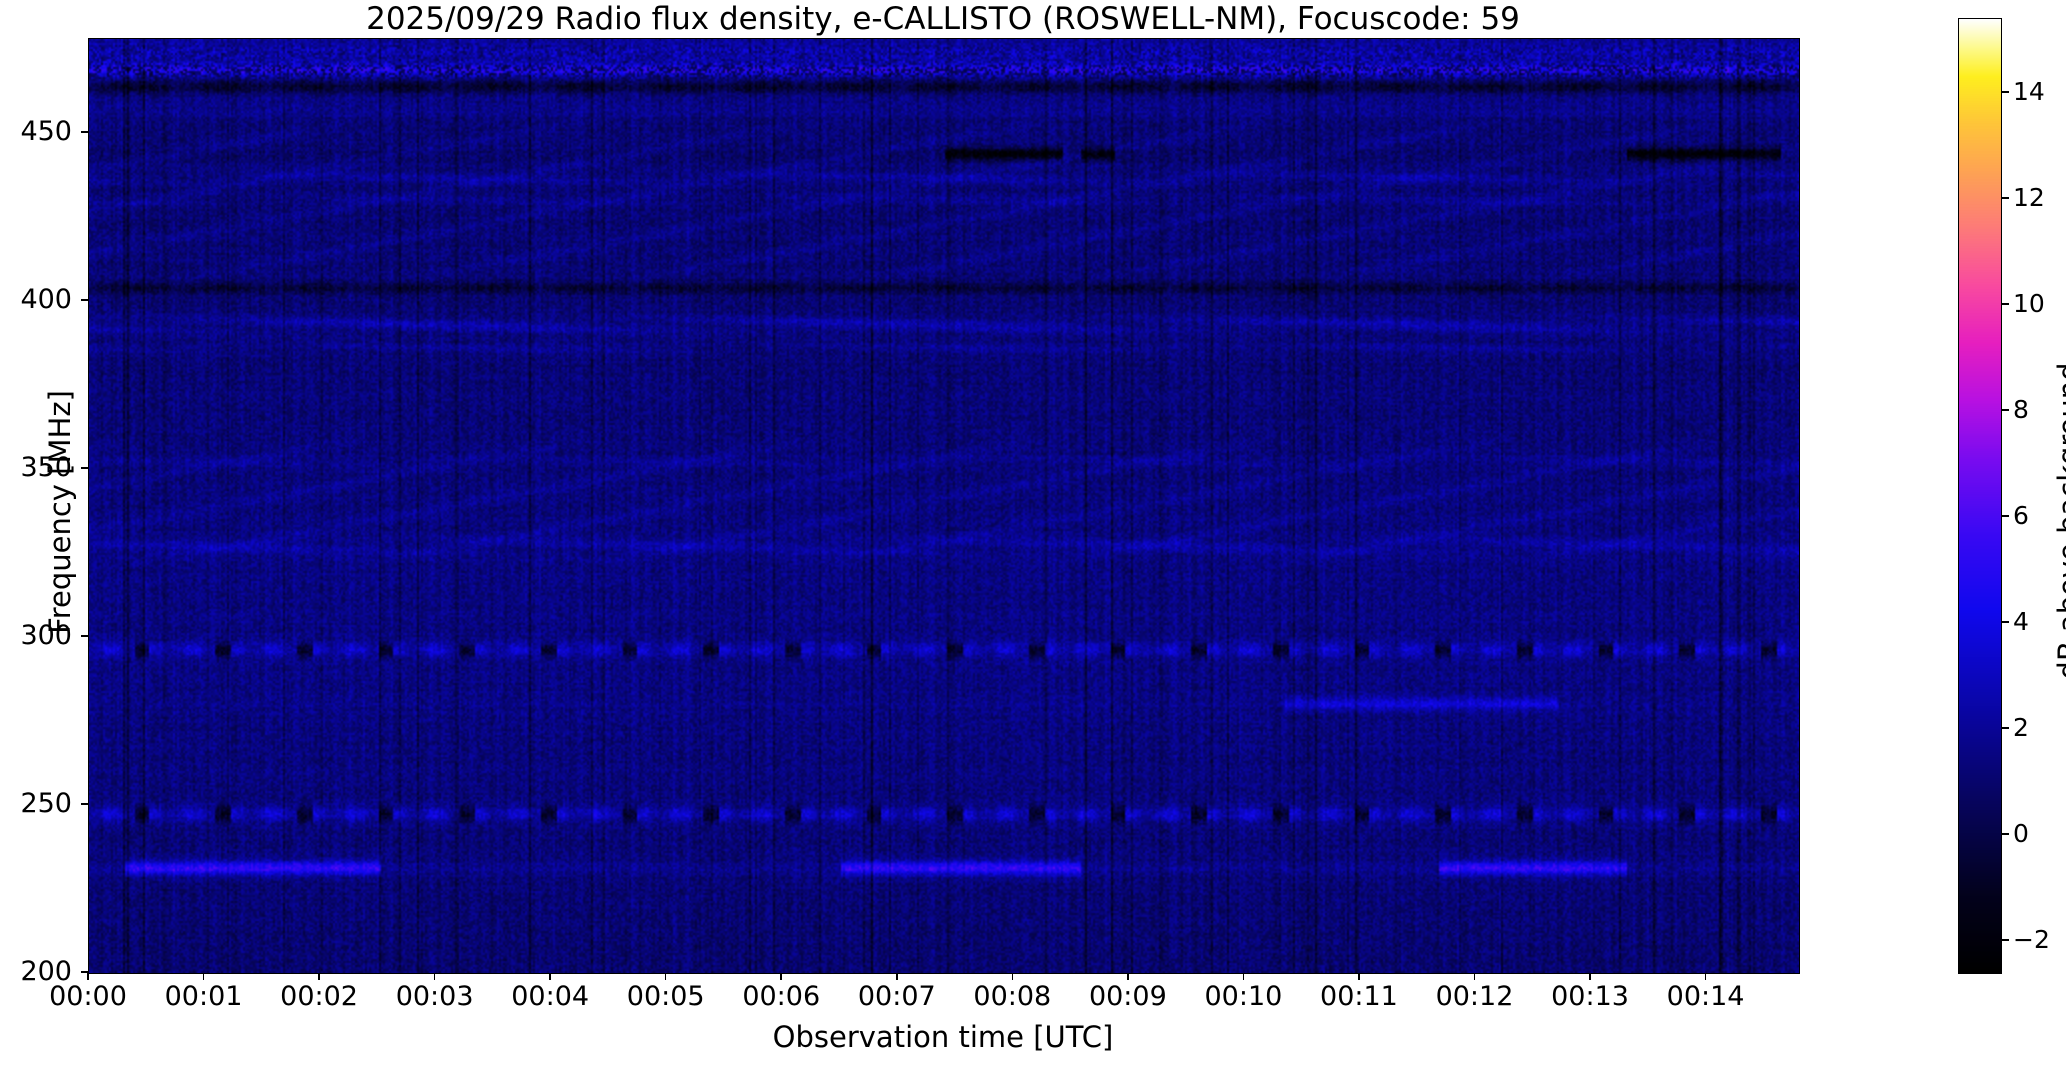 This screenshot has width=2066, height=1067. What do you see at coordinates (319, 996) in the screenshot?
I see `x-tick-label: 00:02` at bounding box center [319, 996].